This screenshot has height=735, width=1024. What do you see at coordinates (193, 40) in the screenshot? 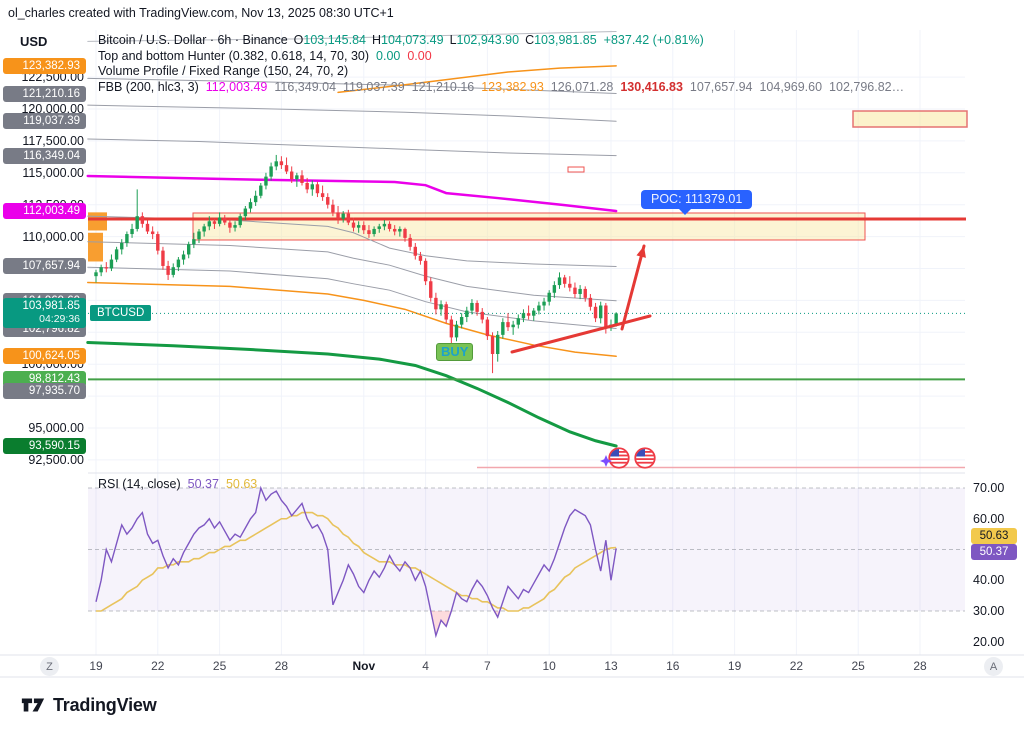
I see `symbol-title: Bitcoin / U.S. Dollar · 6h · Binance` at bounding box center [193, 40].